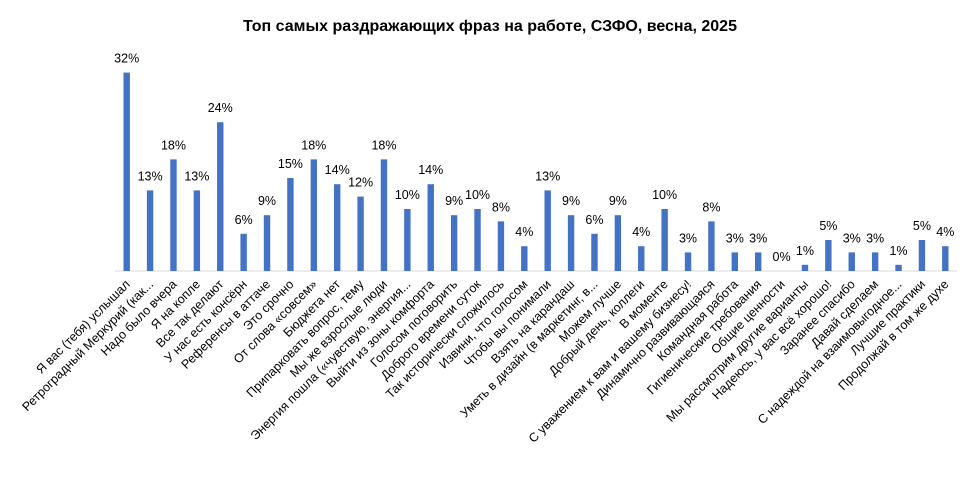  Describe the element at coordinates (126, 59) in the screenshot. I see `data-label: 32%` at that location.